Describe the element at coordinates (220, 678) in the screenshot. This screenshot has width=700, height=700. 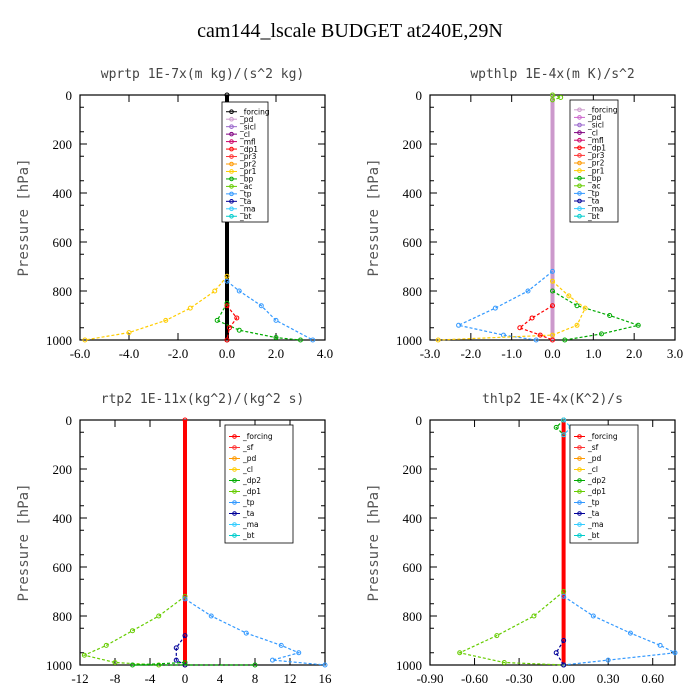
I see `x-tick-label: 4` at that location.